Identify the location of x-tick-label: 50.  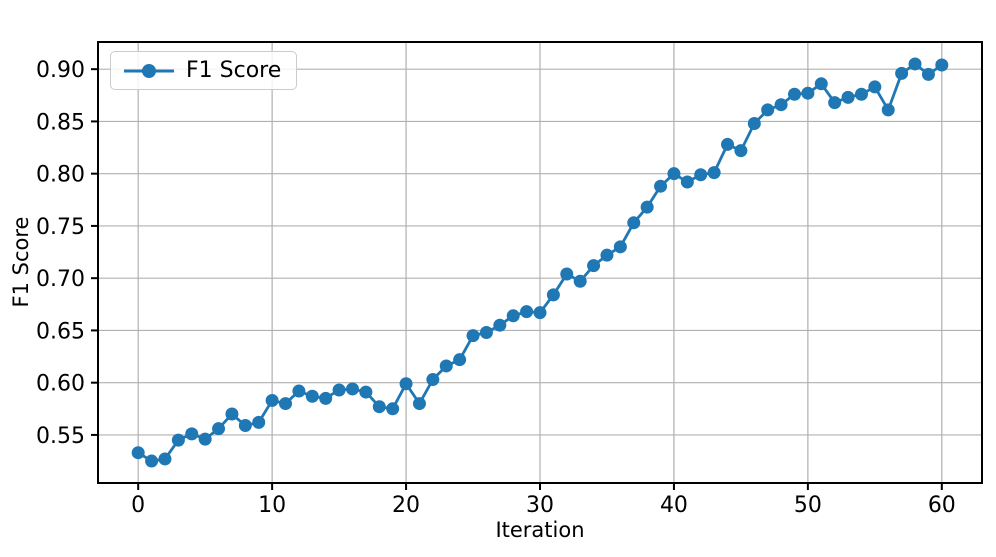
(808, 505).